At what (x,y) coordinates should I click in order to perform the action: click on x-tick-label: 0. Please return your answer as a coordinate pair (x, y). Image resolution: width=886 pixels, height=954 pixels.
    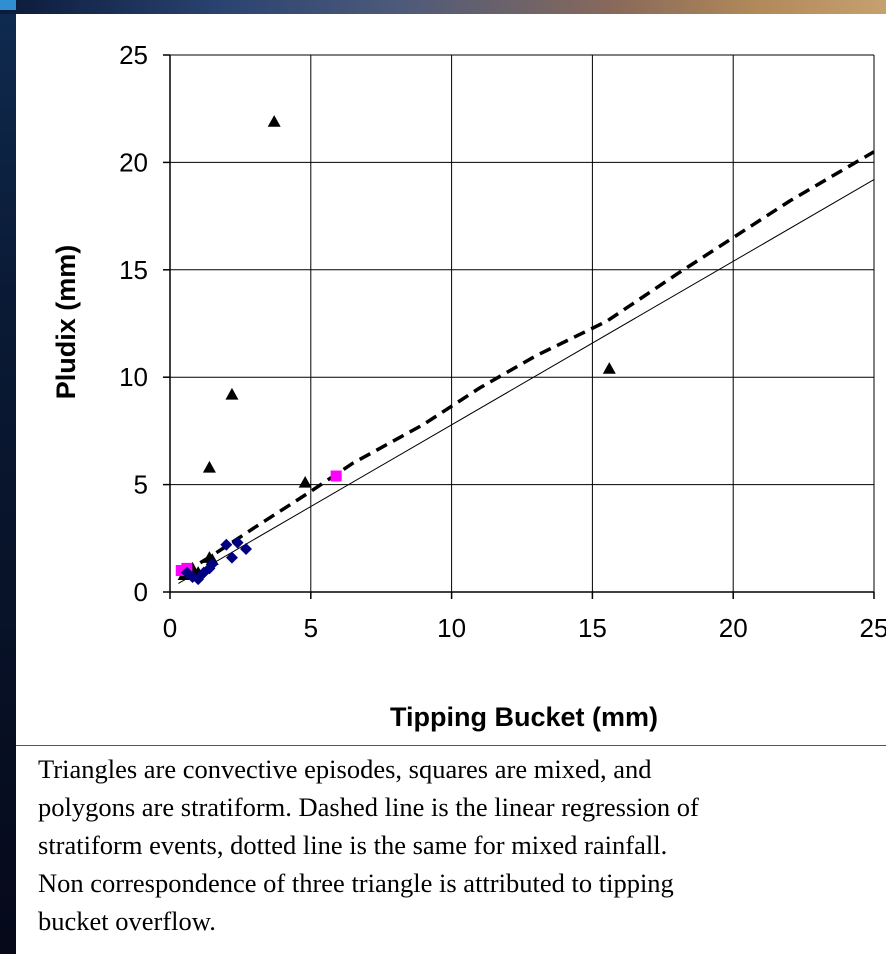
    Looking at the image, I should click on (170, 628).